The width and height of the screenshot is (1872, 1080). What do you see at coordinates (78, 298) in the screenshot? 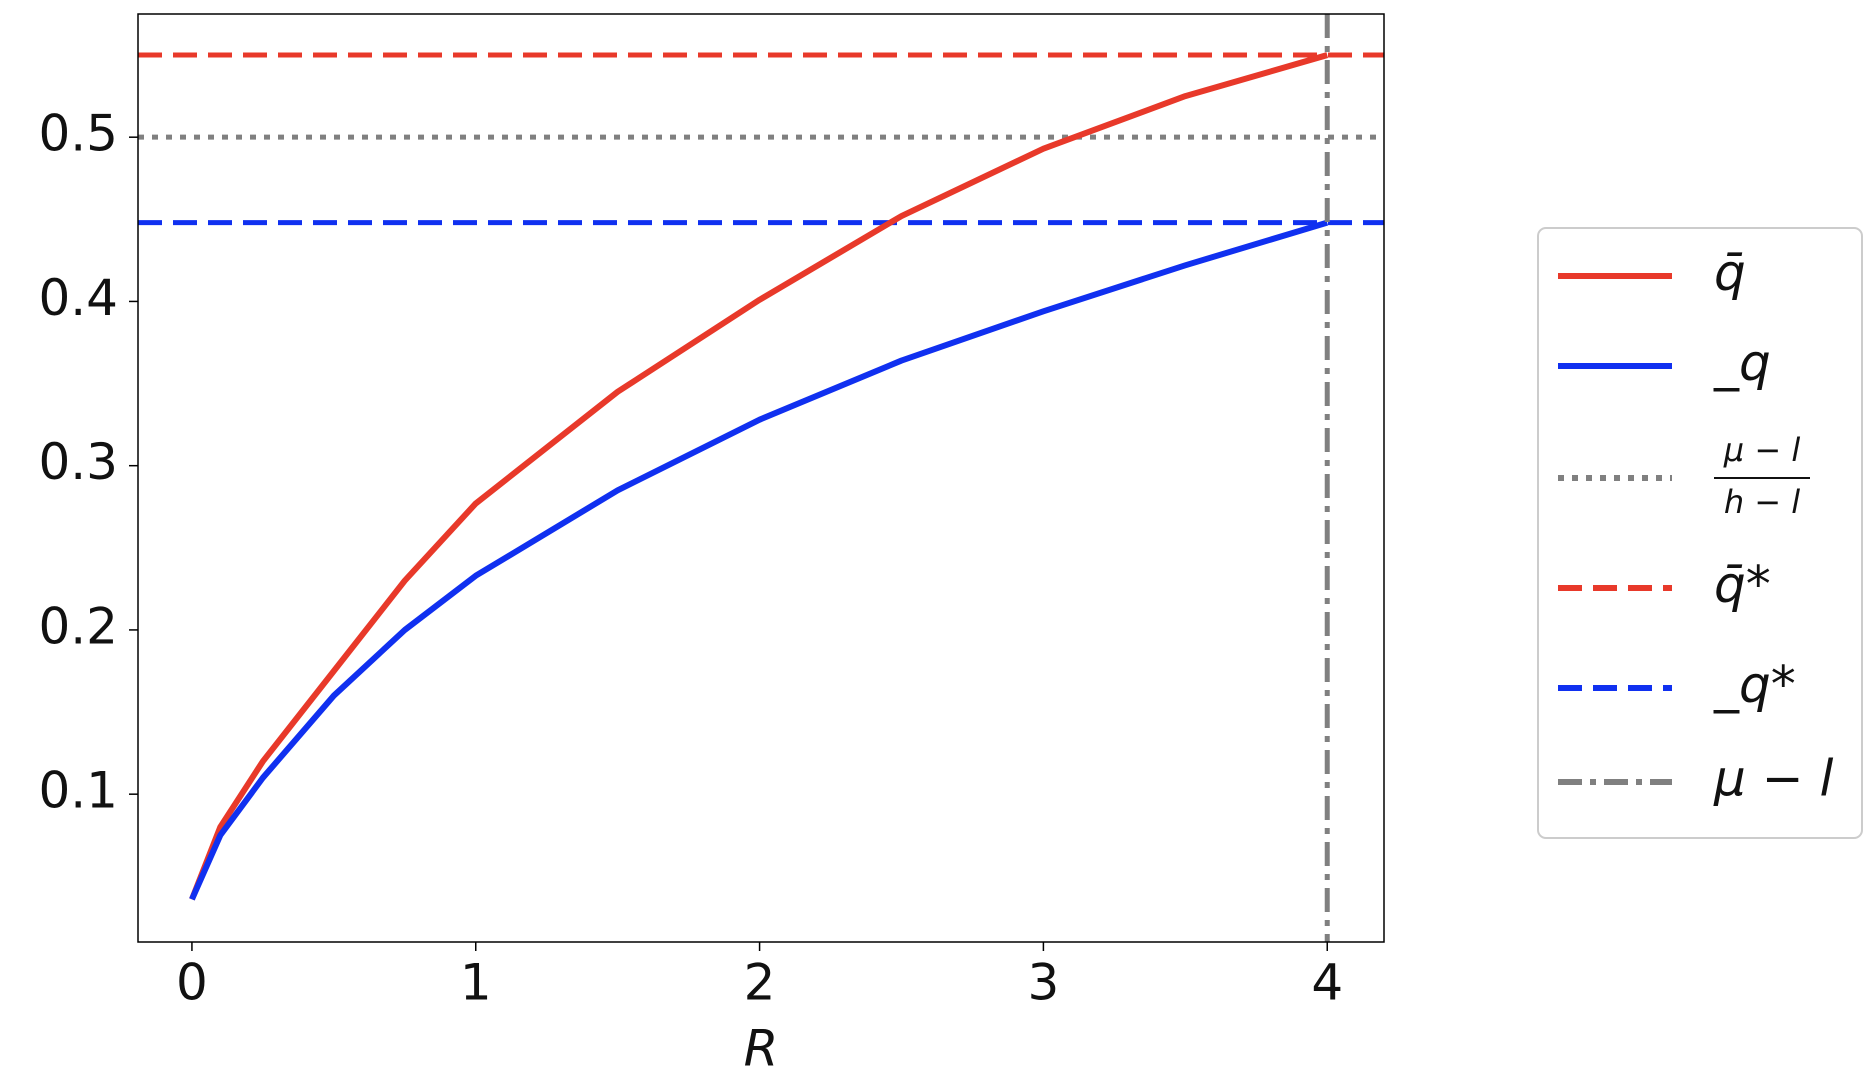
I see `y-tick-label: 0.4` at bounding box center [78, 298].